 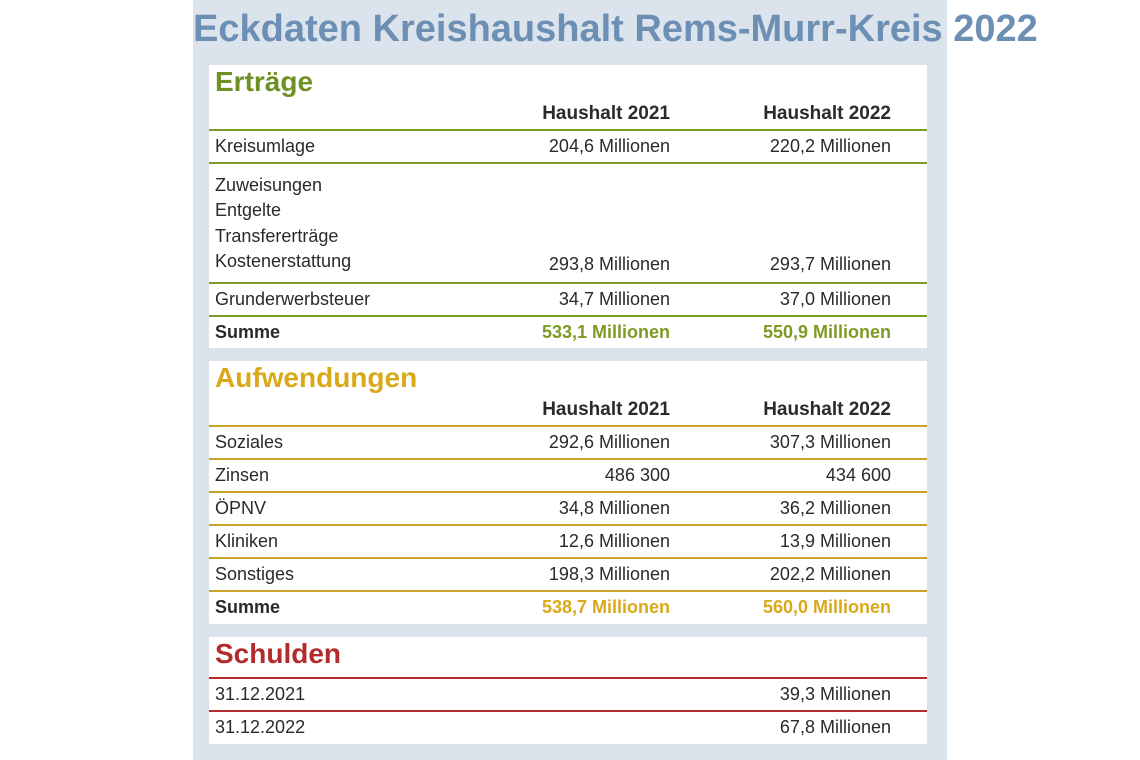 What do you see at coordinates (283, 261) in the screenshot?
I see `row-label-kostenerstattung: Kostenerstattung` at bounding box center [283, 261].